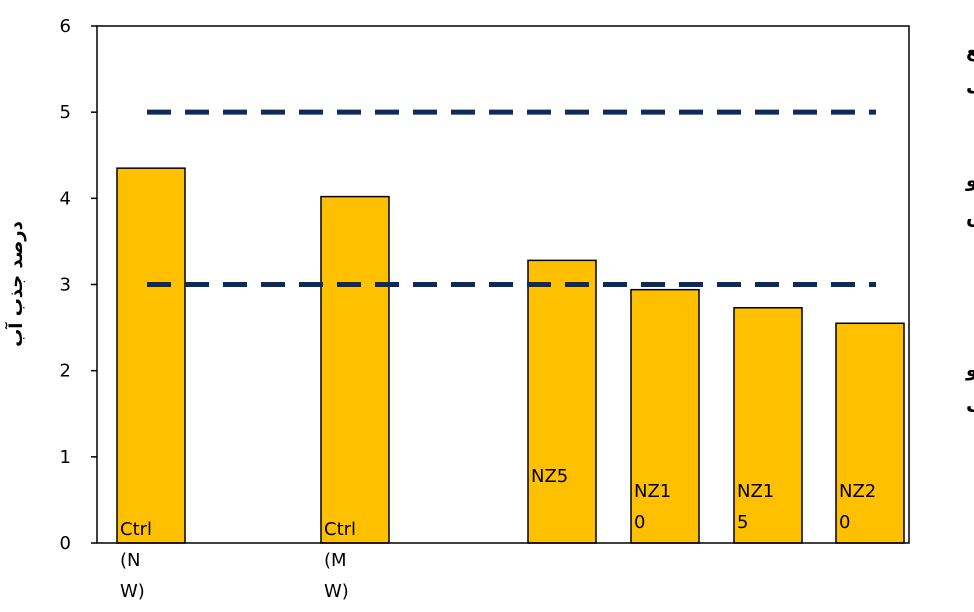 This screenshot has height=612, width=974. I want to click on category-label: Ctrl (M W), so click(340, 560).